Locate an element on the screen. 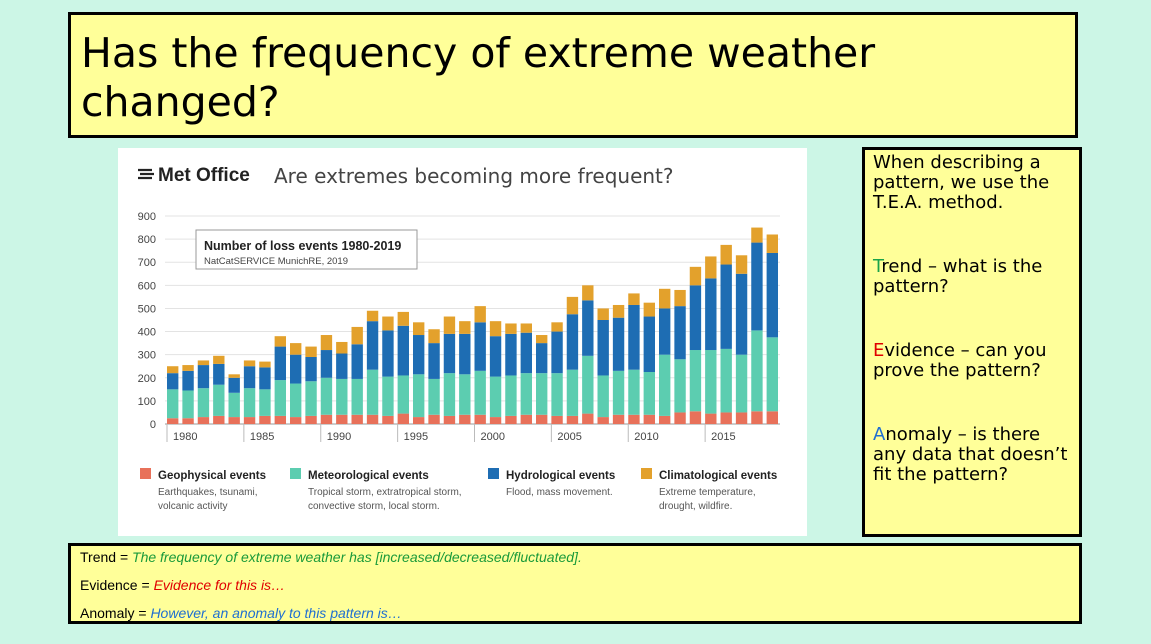 The width and height of the screenshot is (1151, 644). inset-subtitle: NatCatSERVICE MunichRE, 2019 is located at coordinates (276, 261).